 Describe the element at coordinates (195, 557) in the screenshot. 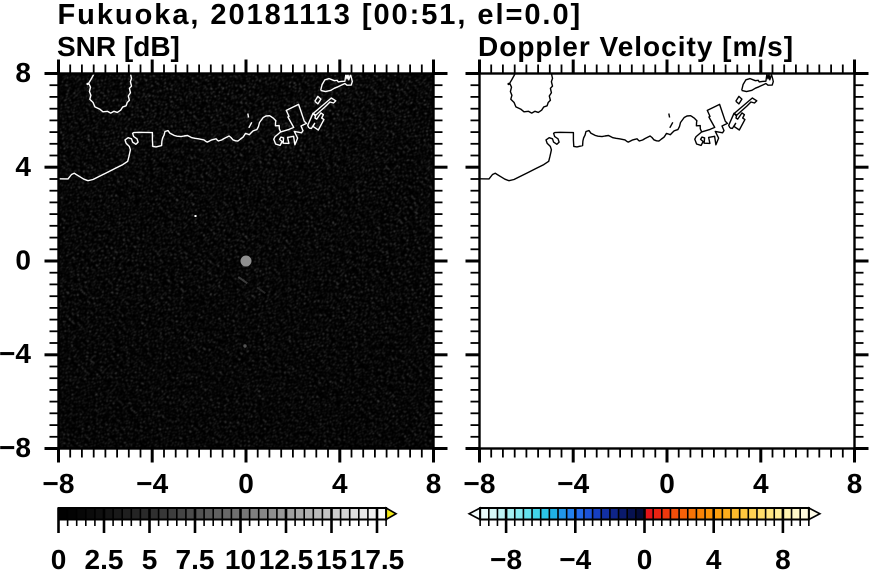

I see `svg-text: 7.5` at that location.